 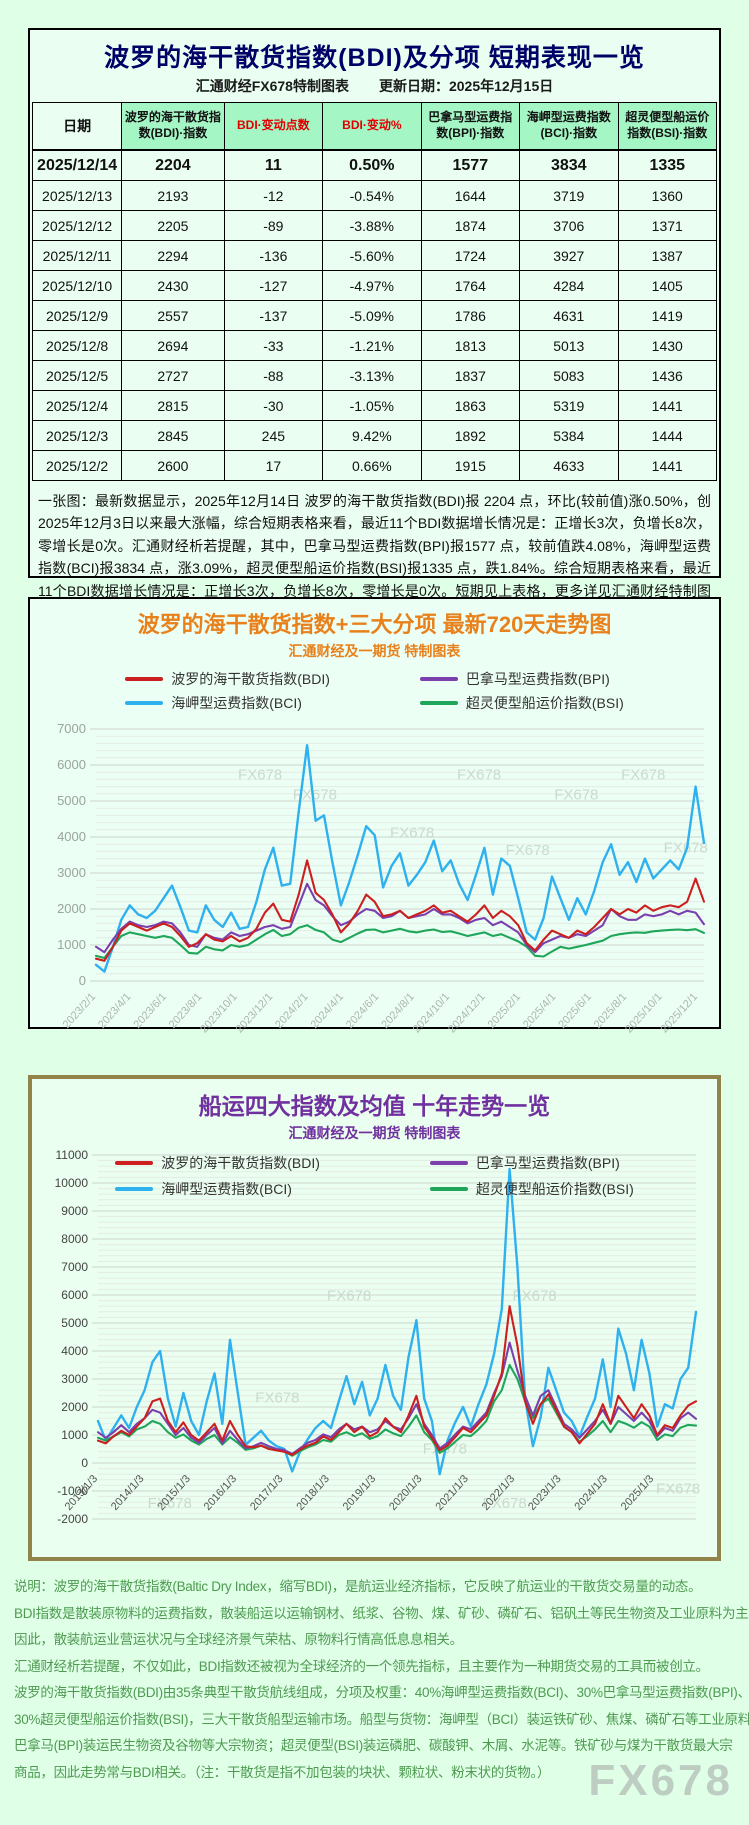 I want to click on table-cell: -88, so click(x=273, y=375).